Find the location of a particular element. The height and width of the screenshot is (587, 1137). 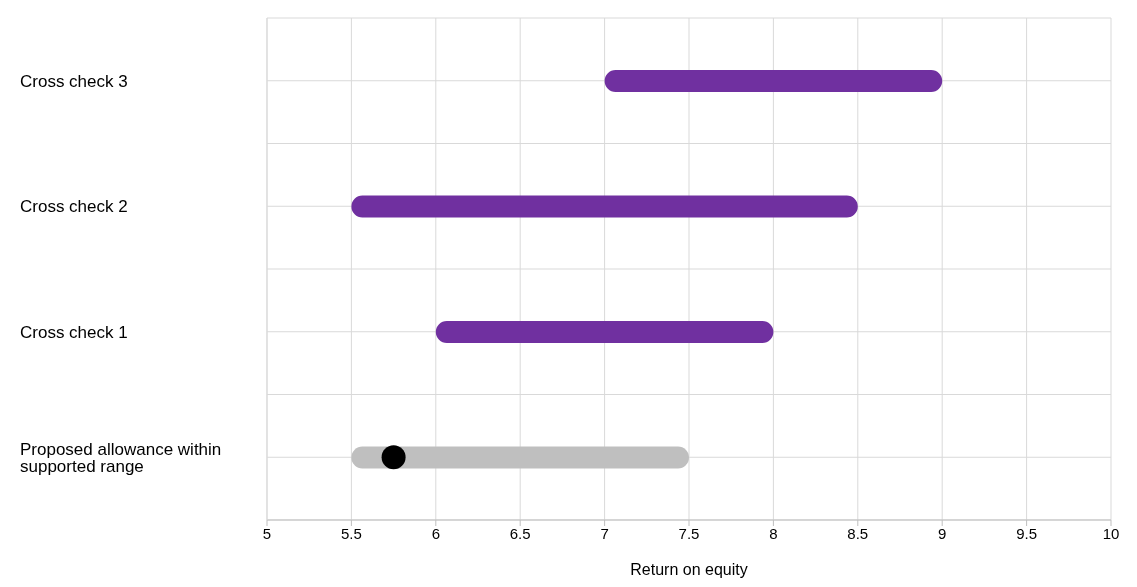

y-tick-label: Cross check 1 is located at coordinates (74, 332).